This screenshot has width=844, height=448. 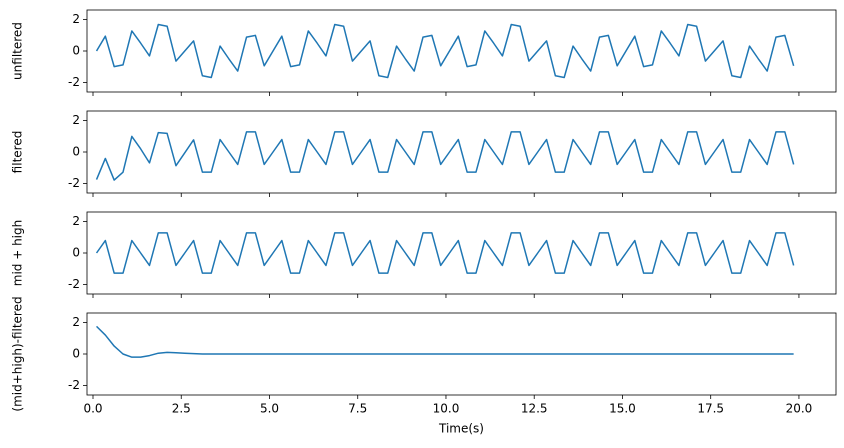 I want to click on y-axis-label: unfiltered, so click(x=18, y=51).